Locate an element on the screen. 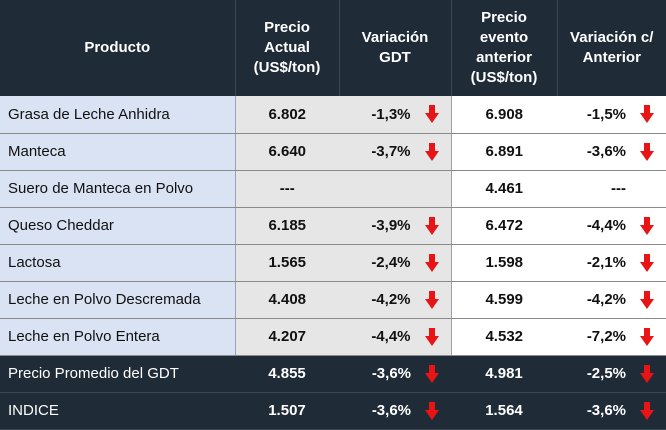 Image resolution: width=666 pixels, height=430 pixels. product-name: Leche en Polvo Descremada is located at coordinates (118, 300).